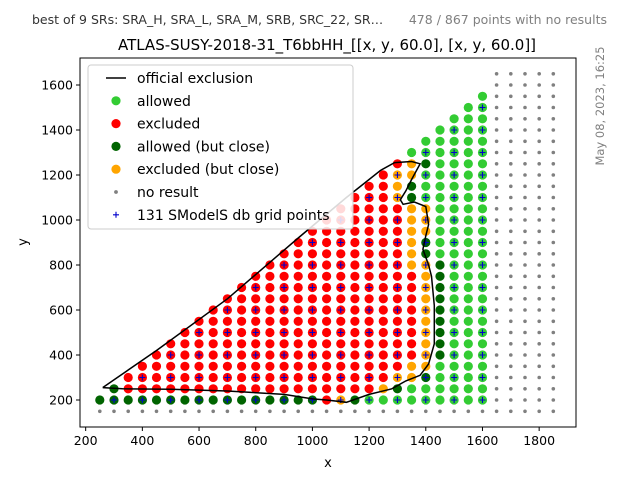  I want to click on x-tick-label: 800, so click(256, 440).